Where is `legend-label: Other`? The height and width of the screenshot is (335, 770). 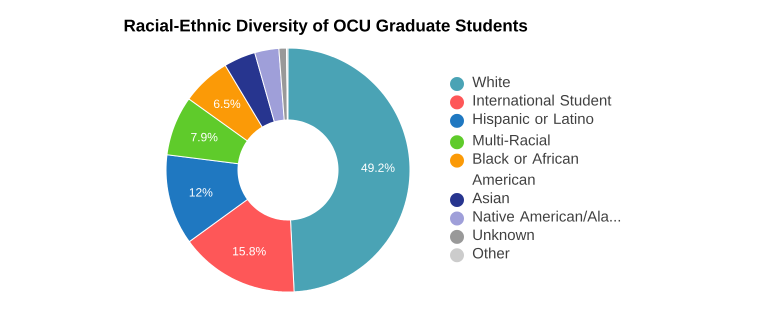 legend-label: Other is located at coordinates (491, 252).